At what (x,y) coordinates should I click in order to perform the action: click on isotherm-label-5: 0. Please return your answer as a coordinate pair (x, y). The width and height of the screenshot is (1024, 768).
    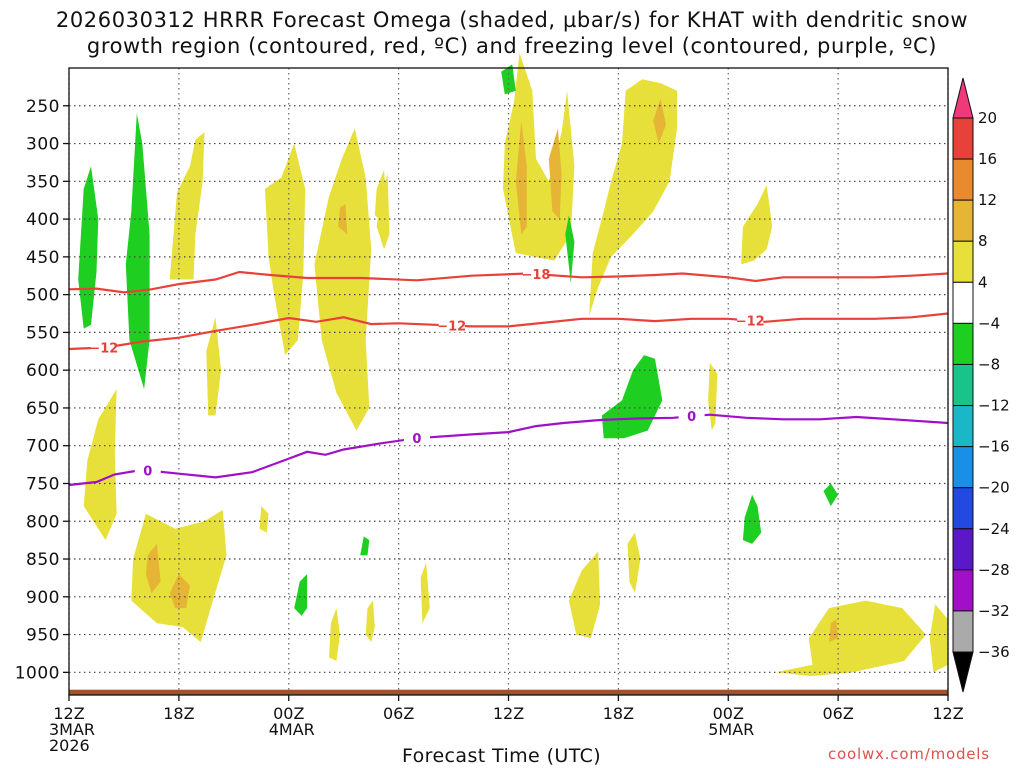
    Looking at the image, I should click on (416, 439).